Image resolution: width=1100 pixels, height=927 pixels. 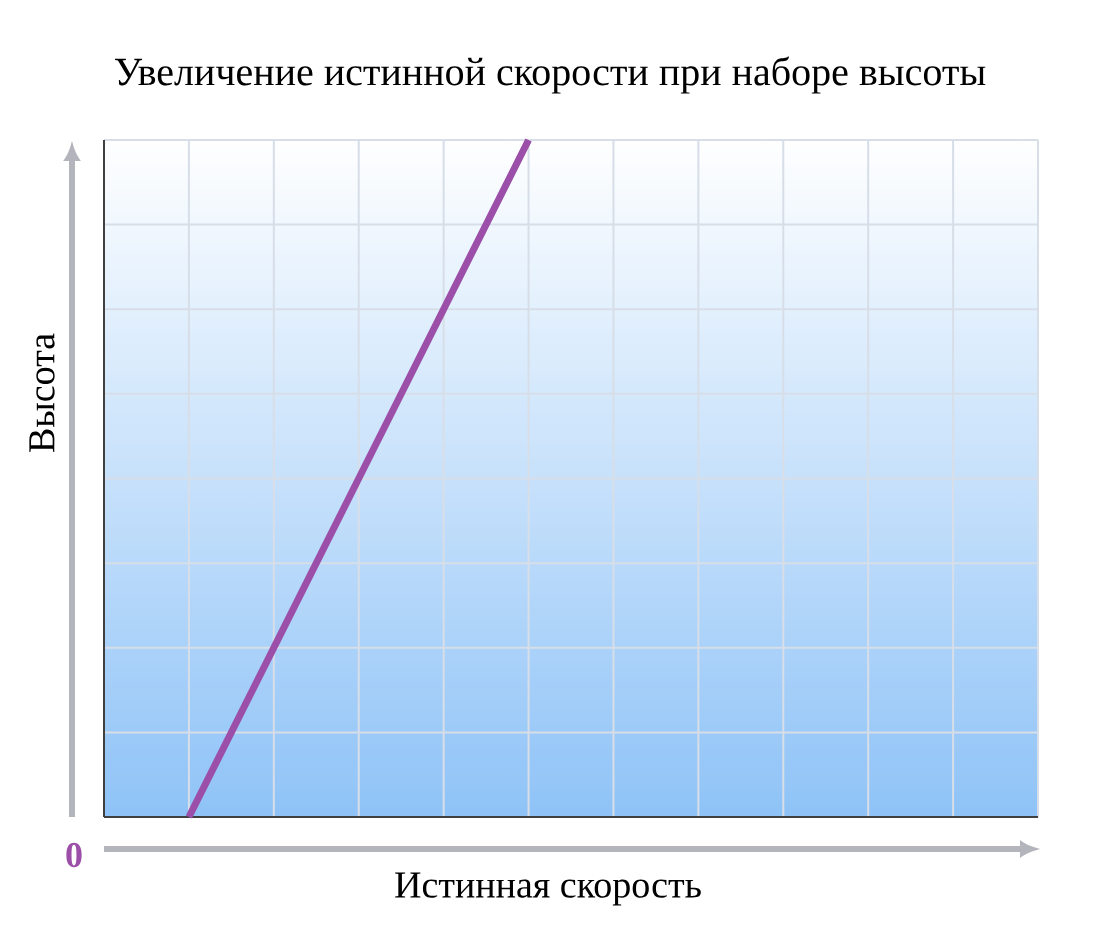 What do you see at coordinates (74, 855) in the screenshot?
I see `text: 0` at bounding box center [74, 855].